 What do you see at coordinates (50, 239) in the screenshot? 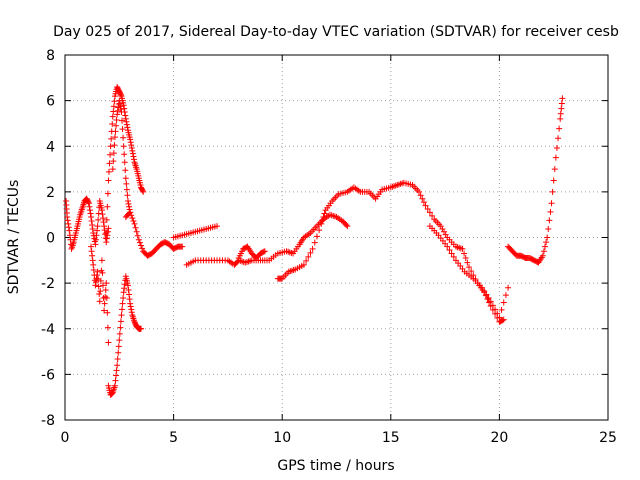
I see `y-tick-label: 0` at bounding box center [50, 239].